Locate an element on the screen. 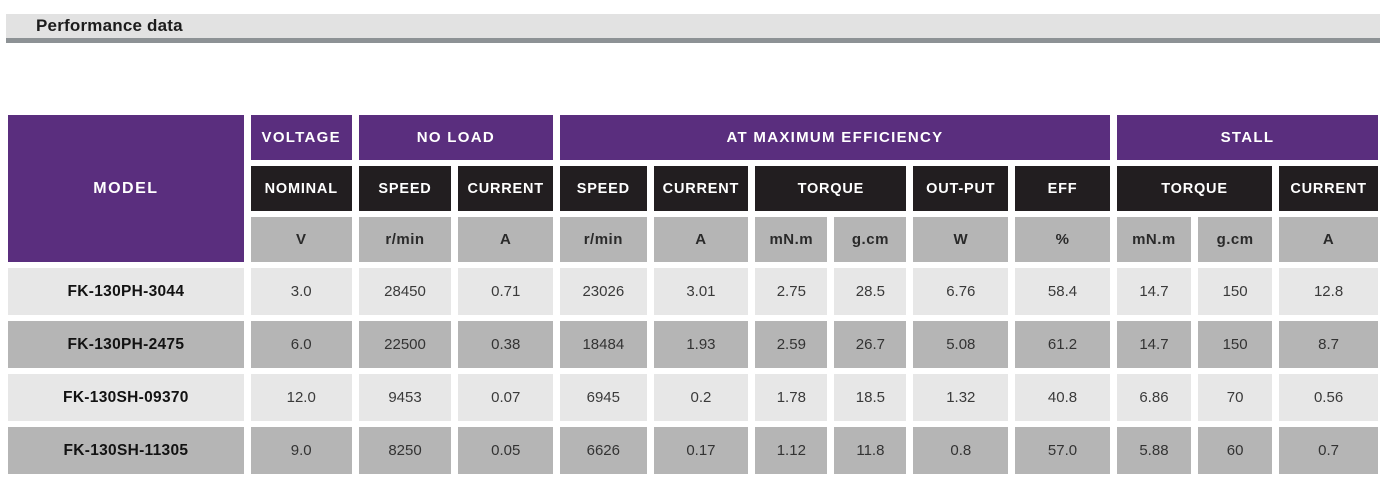 The width and height of the screenshot is (1388, 494). table-cell: 61.2 is located at coordinates (1062, 344).